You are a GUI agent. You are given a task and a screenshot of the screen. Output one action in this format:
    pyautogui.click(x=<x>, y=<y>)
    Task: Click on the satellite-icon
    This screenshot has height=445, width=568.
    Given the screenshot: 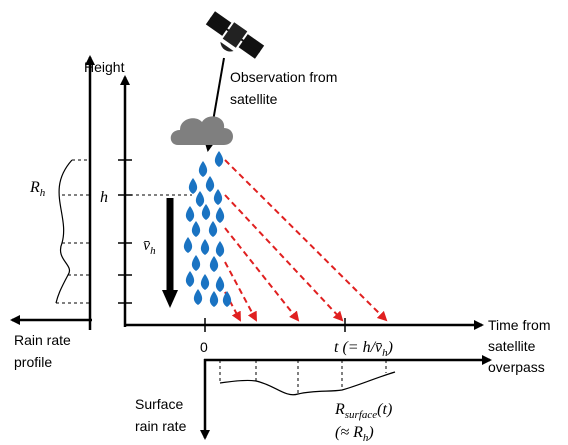 What is the action you would take?
    pyautogui.click(x=235, y=35)
    